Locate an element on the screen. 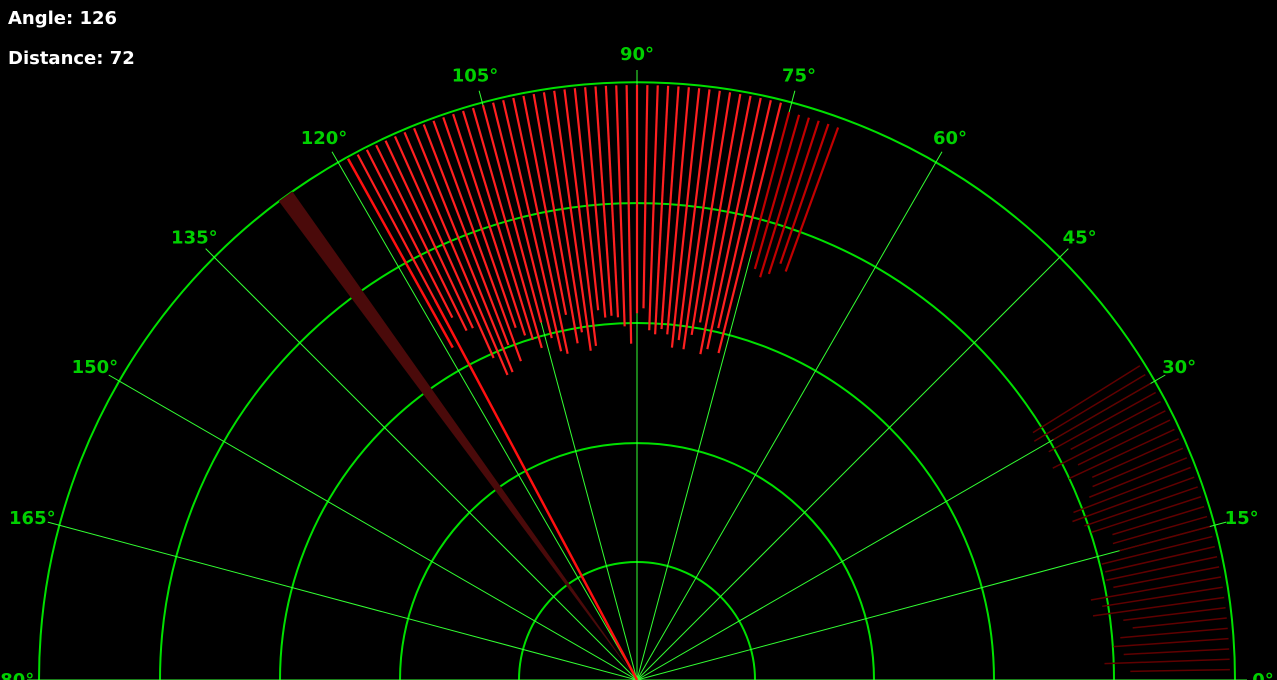  sweep-line is located at coordinates (536, 489).